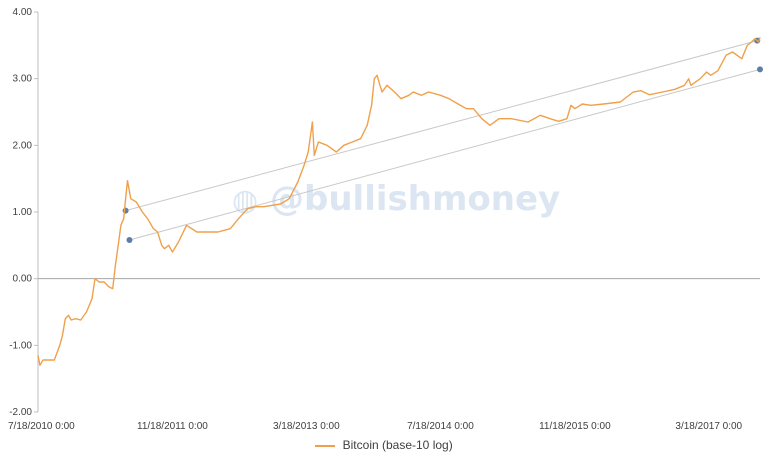  What do you see at coordinates (20, 345) in the screenshot?
I see `y-tick-label: -1.00` at bounding box center [20, 345].